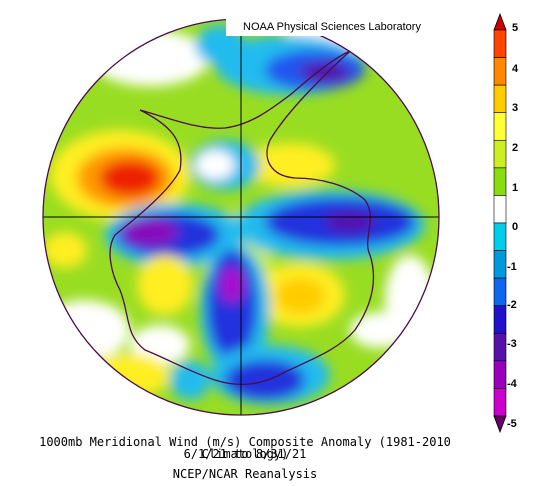 This screenshot has width=536, height=486. What do you see at coordinates (515, 108) in the screenshot?
I see `colorbar-label-3: 3` at bounding box center [515, 108].